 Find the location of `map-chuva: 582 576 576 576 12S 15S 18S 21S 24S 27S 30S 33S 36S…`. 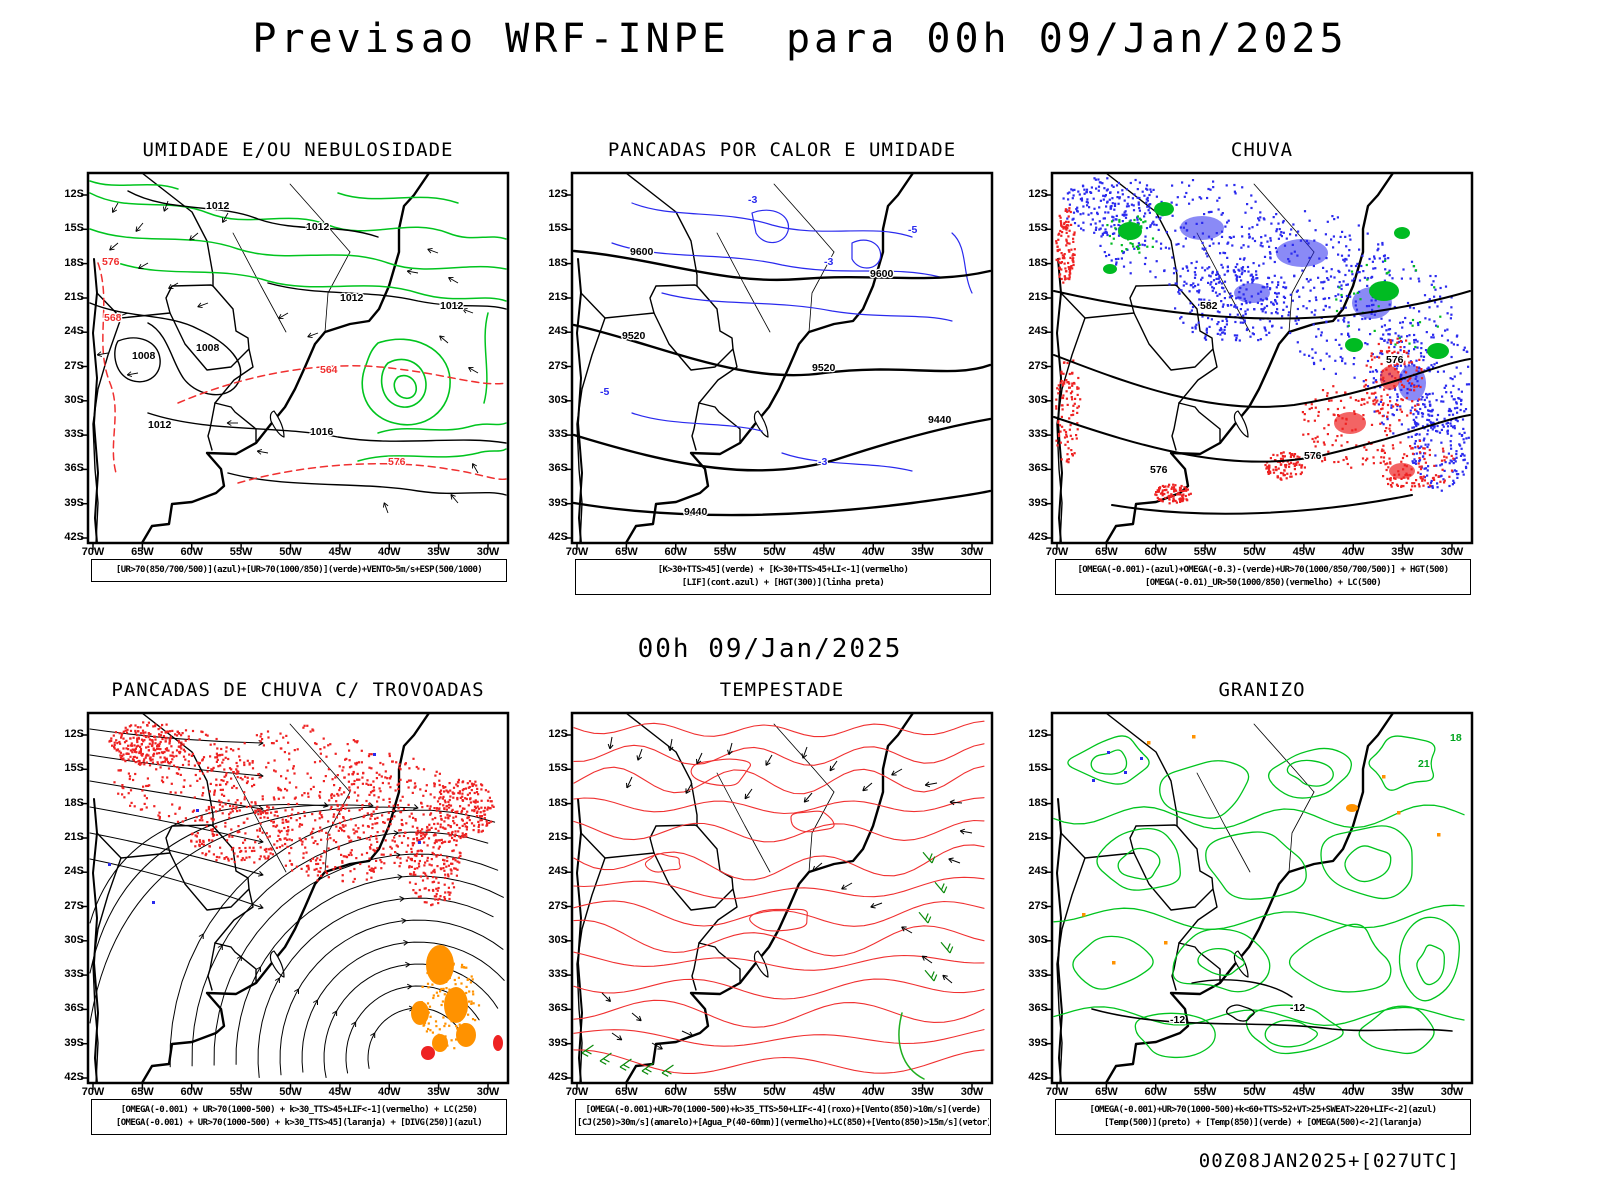

map-chuva: 582 576 576 576 12S 15S 18S 21S 24S 27S 30S 33S 36S… is located at coordinates (1251, 364).